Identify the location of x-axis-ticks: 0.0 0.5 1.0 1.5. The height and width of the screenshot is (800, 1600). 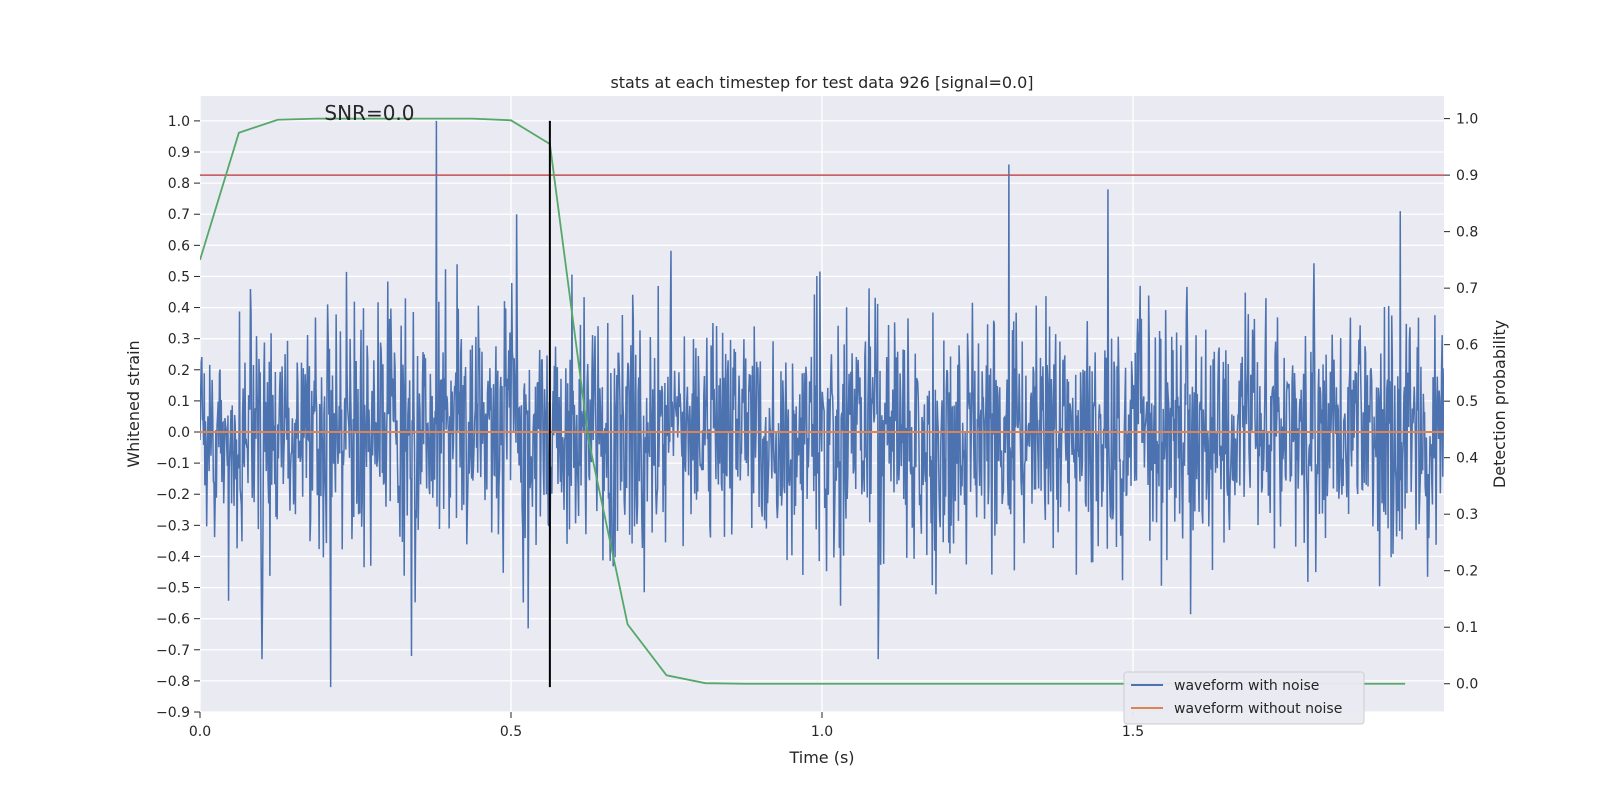
(666, 726).